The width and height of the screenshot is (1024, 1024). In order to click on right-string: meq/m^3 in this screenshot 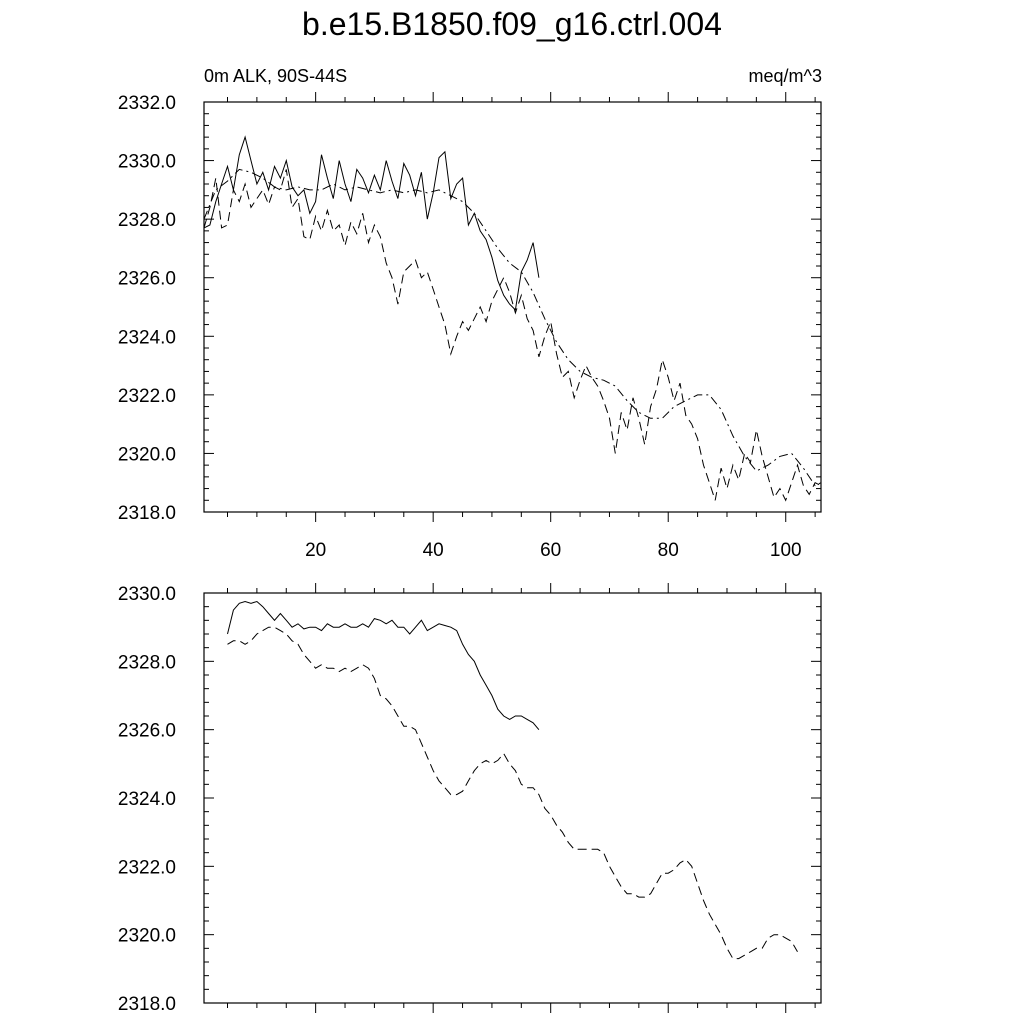, I will do `click(785, 76)`.